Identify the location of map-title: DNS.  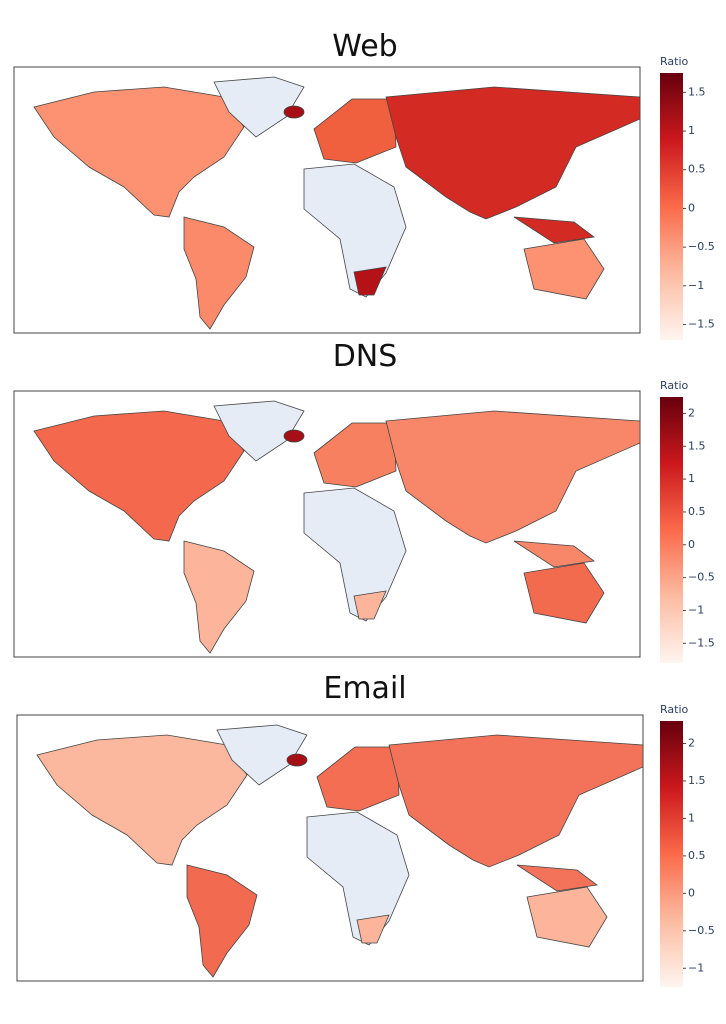
(365, 356).